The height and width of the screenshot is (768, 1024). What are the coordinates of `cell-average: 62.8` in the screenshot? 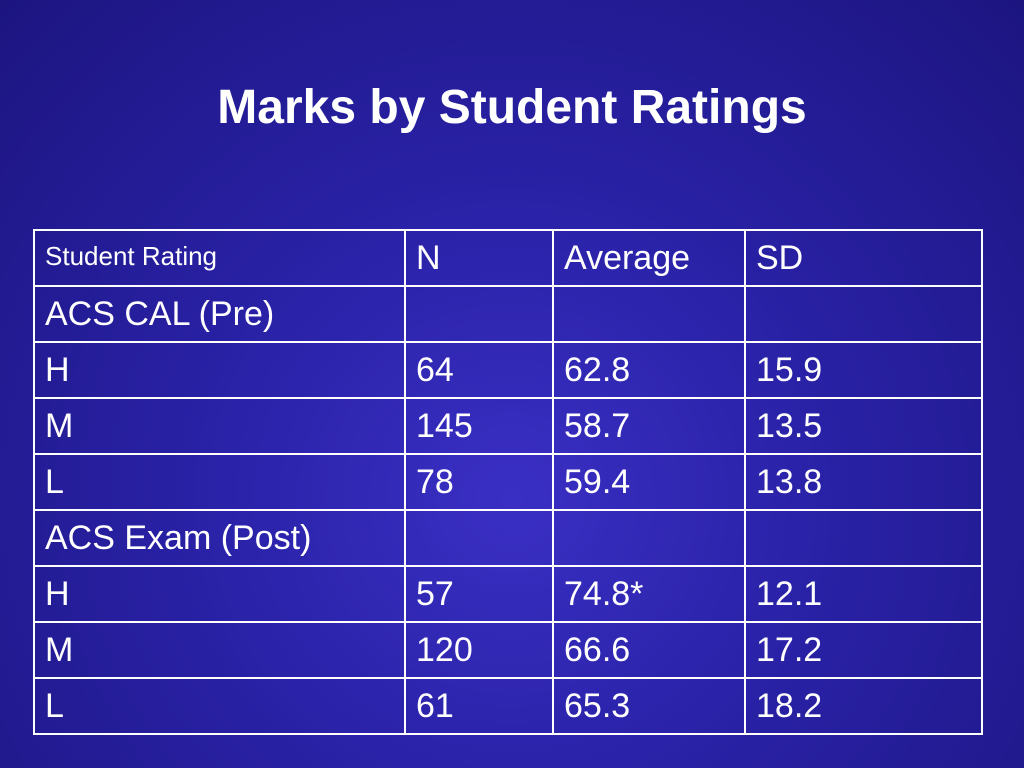 It's located at (649, 370).